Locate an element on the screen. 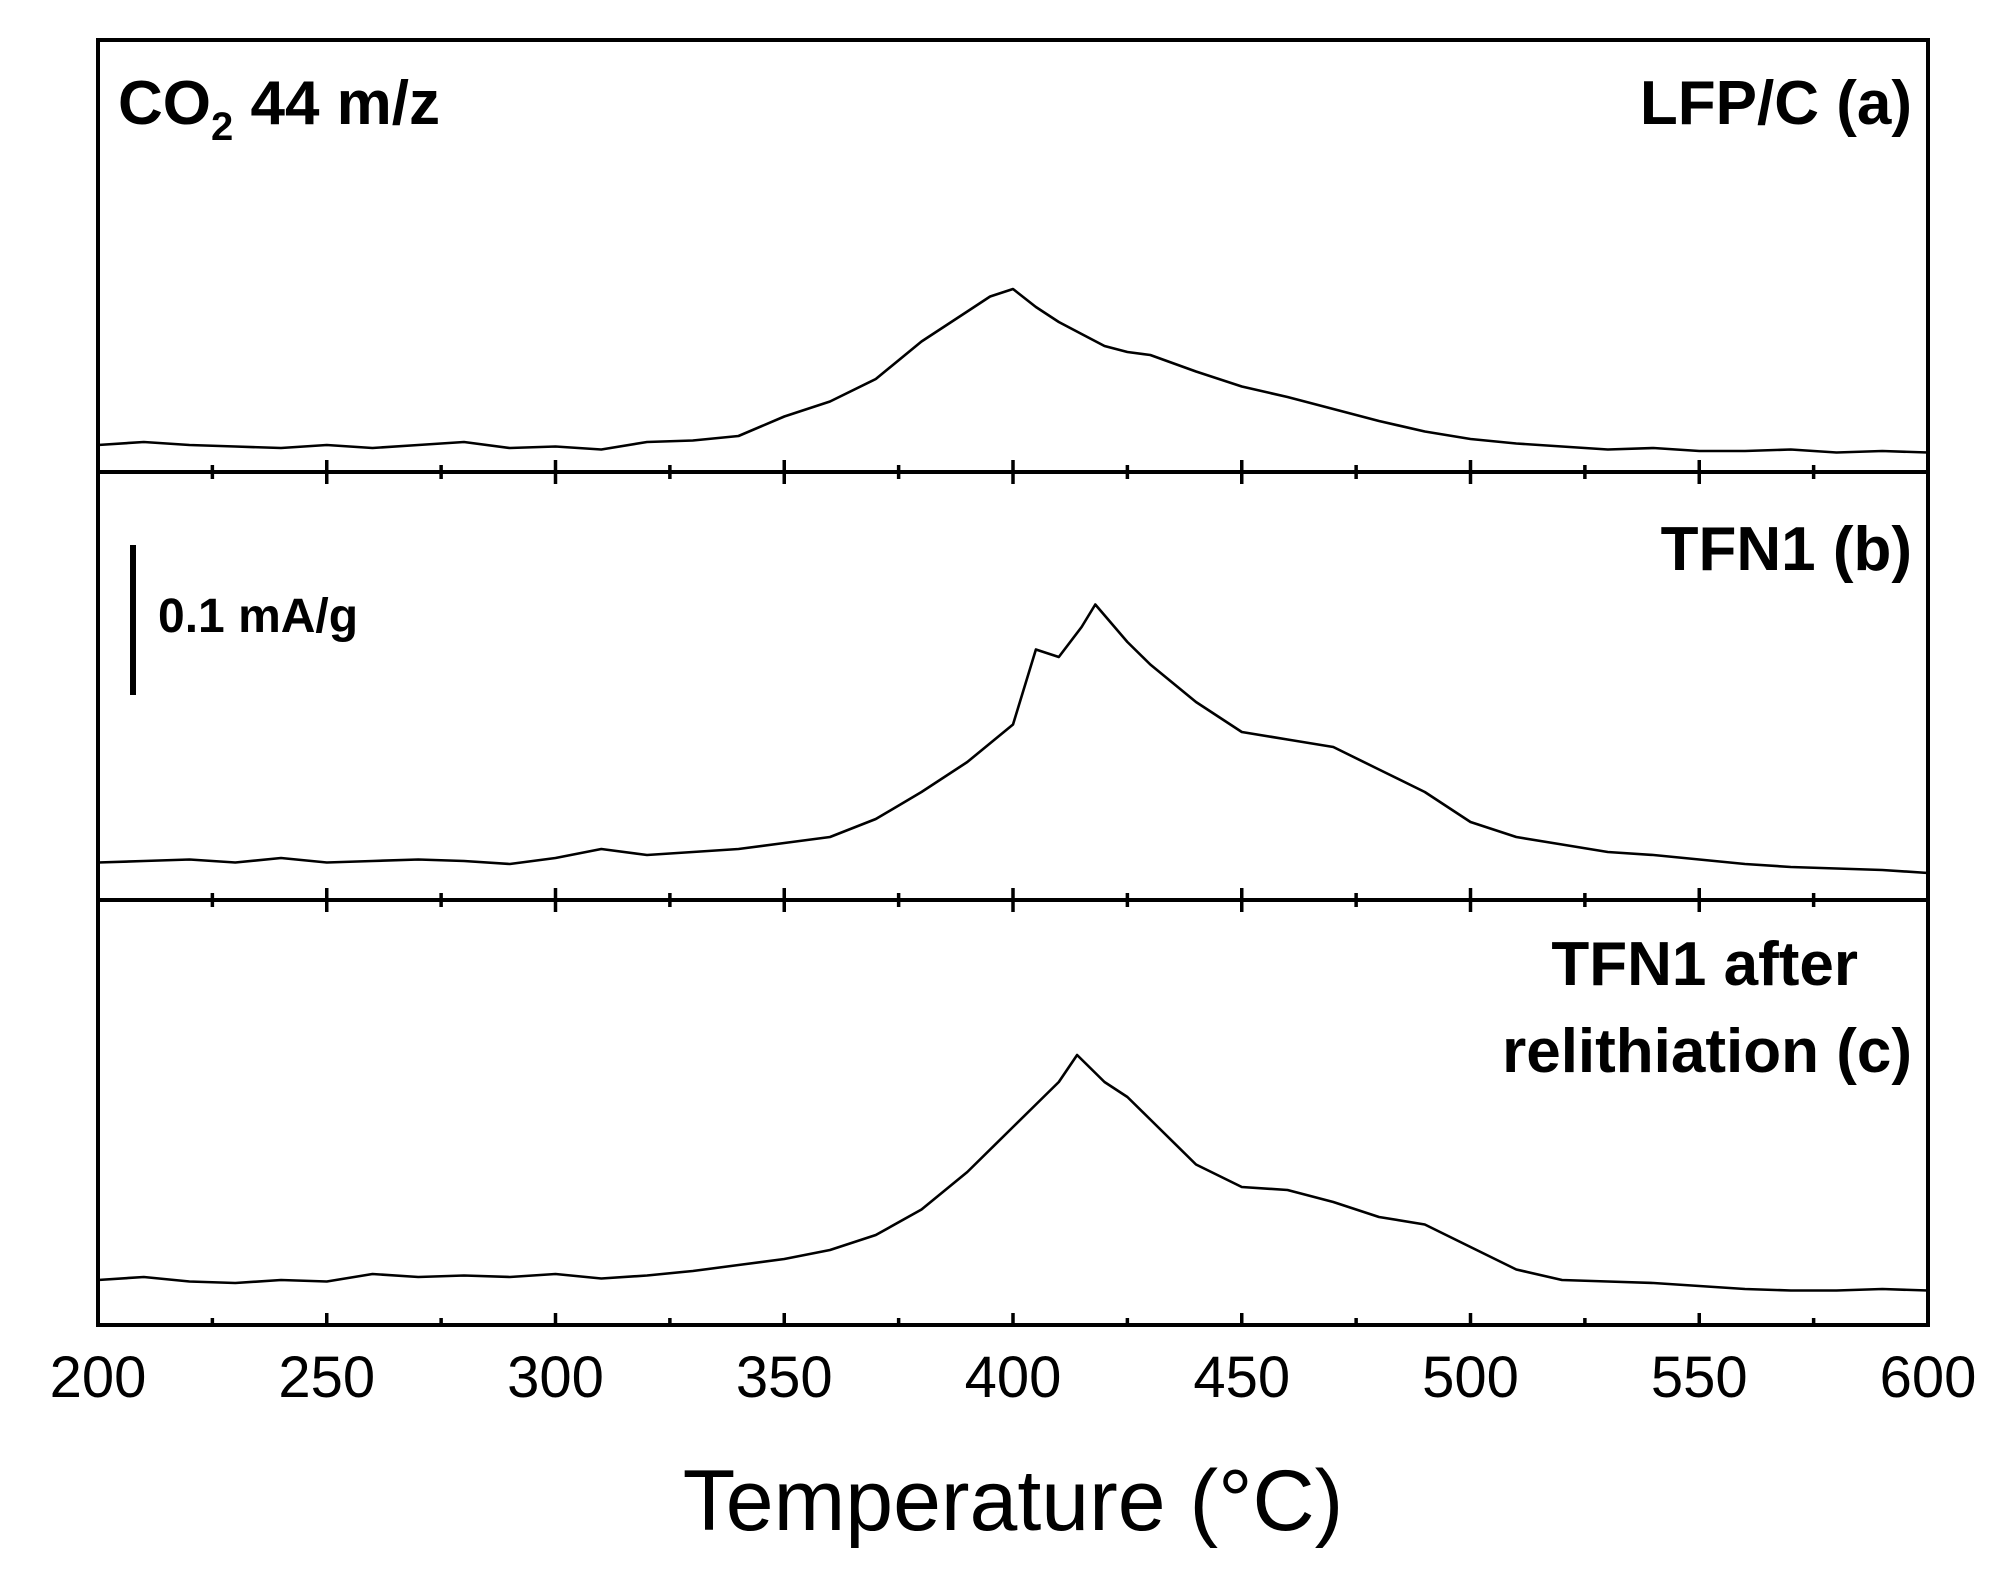  scale-bar-label: 0.1 mA/g is located at coordinates (258, 616).